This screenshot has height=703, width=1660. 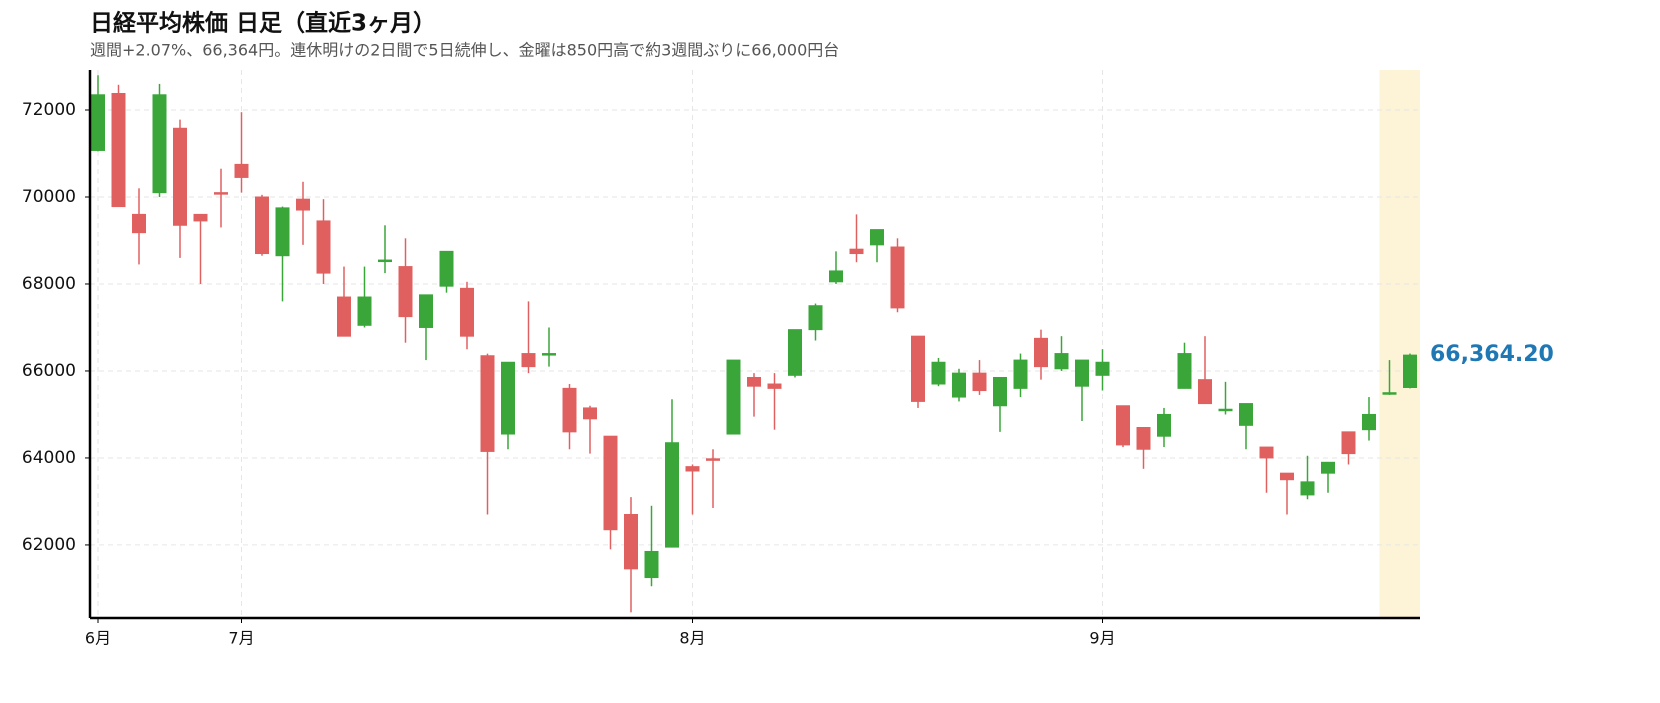 I want to click on x-tick-label: 9月, so click(x=1102, y=638).